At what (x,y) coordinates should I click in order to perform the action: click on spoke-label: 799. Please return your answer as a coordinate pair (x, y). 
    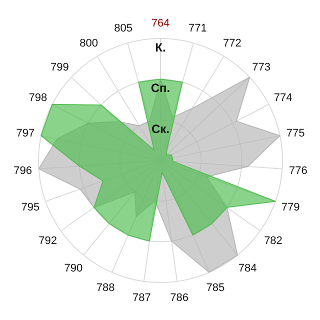
    Looking at the image, I should click on (59, 67).